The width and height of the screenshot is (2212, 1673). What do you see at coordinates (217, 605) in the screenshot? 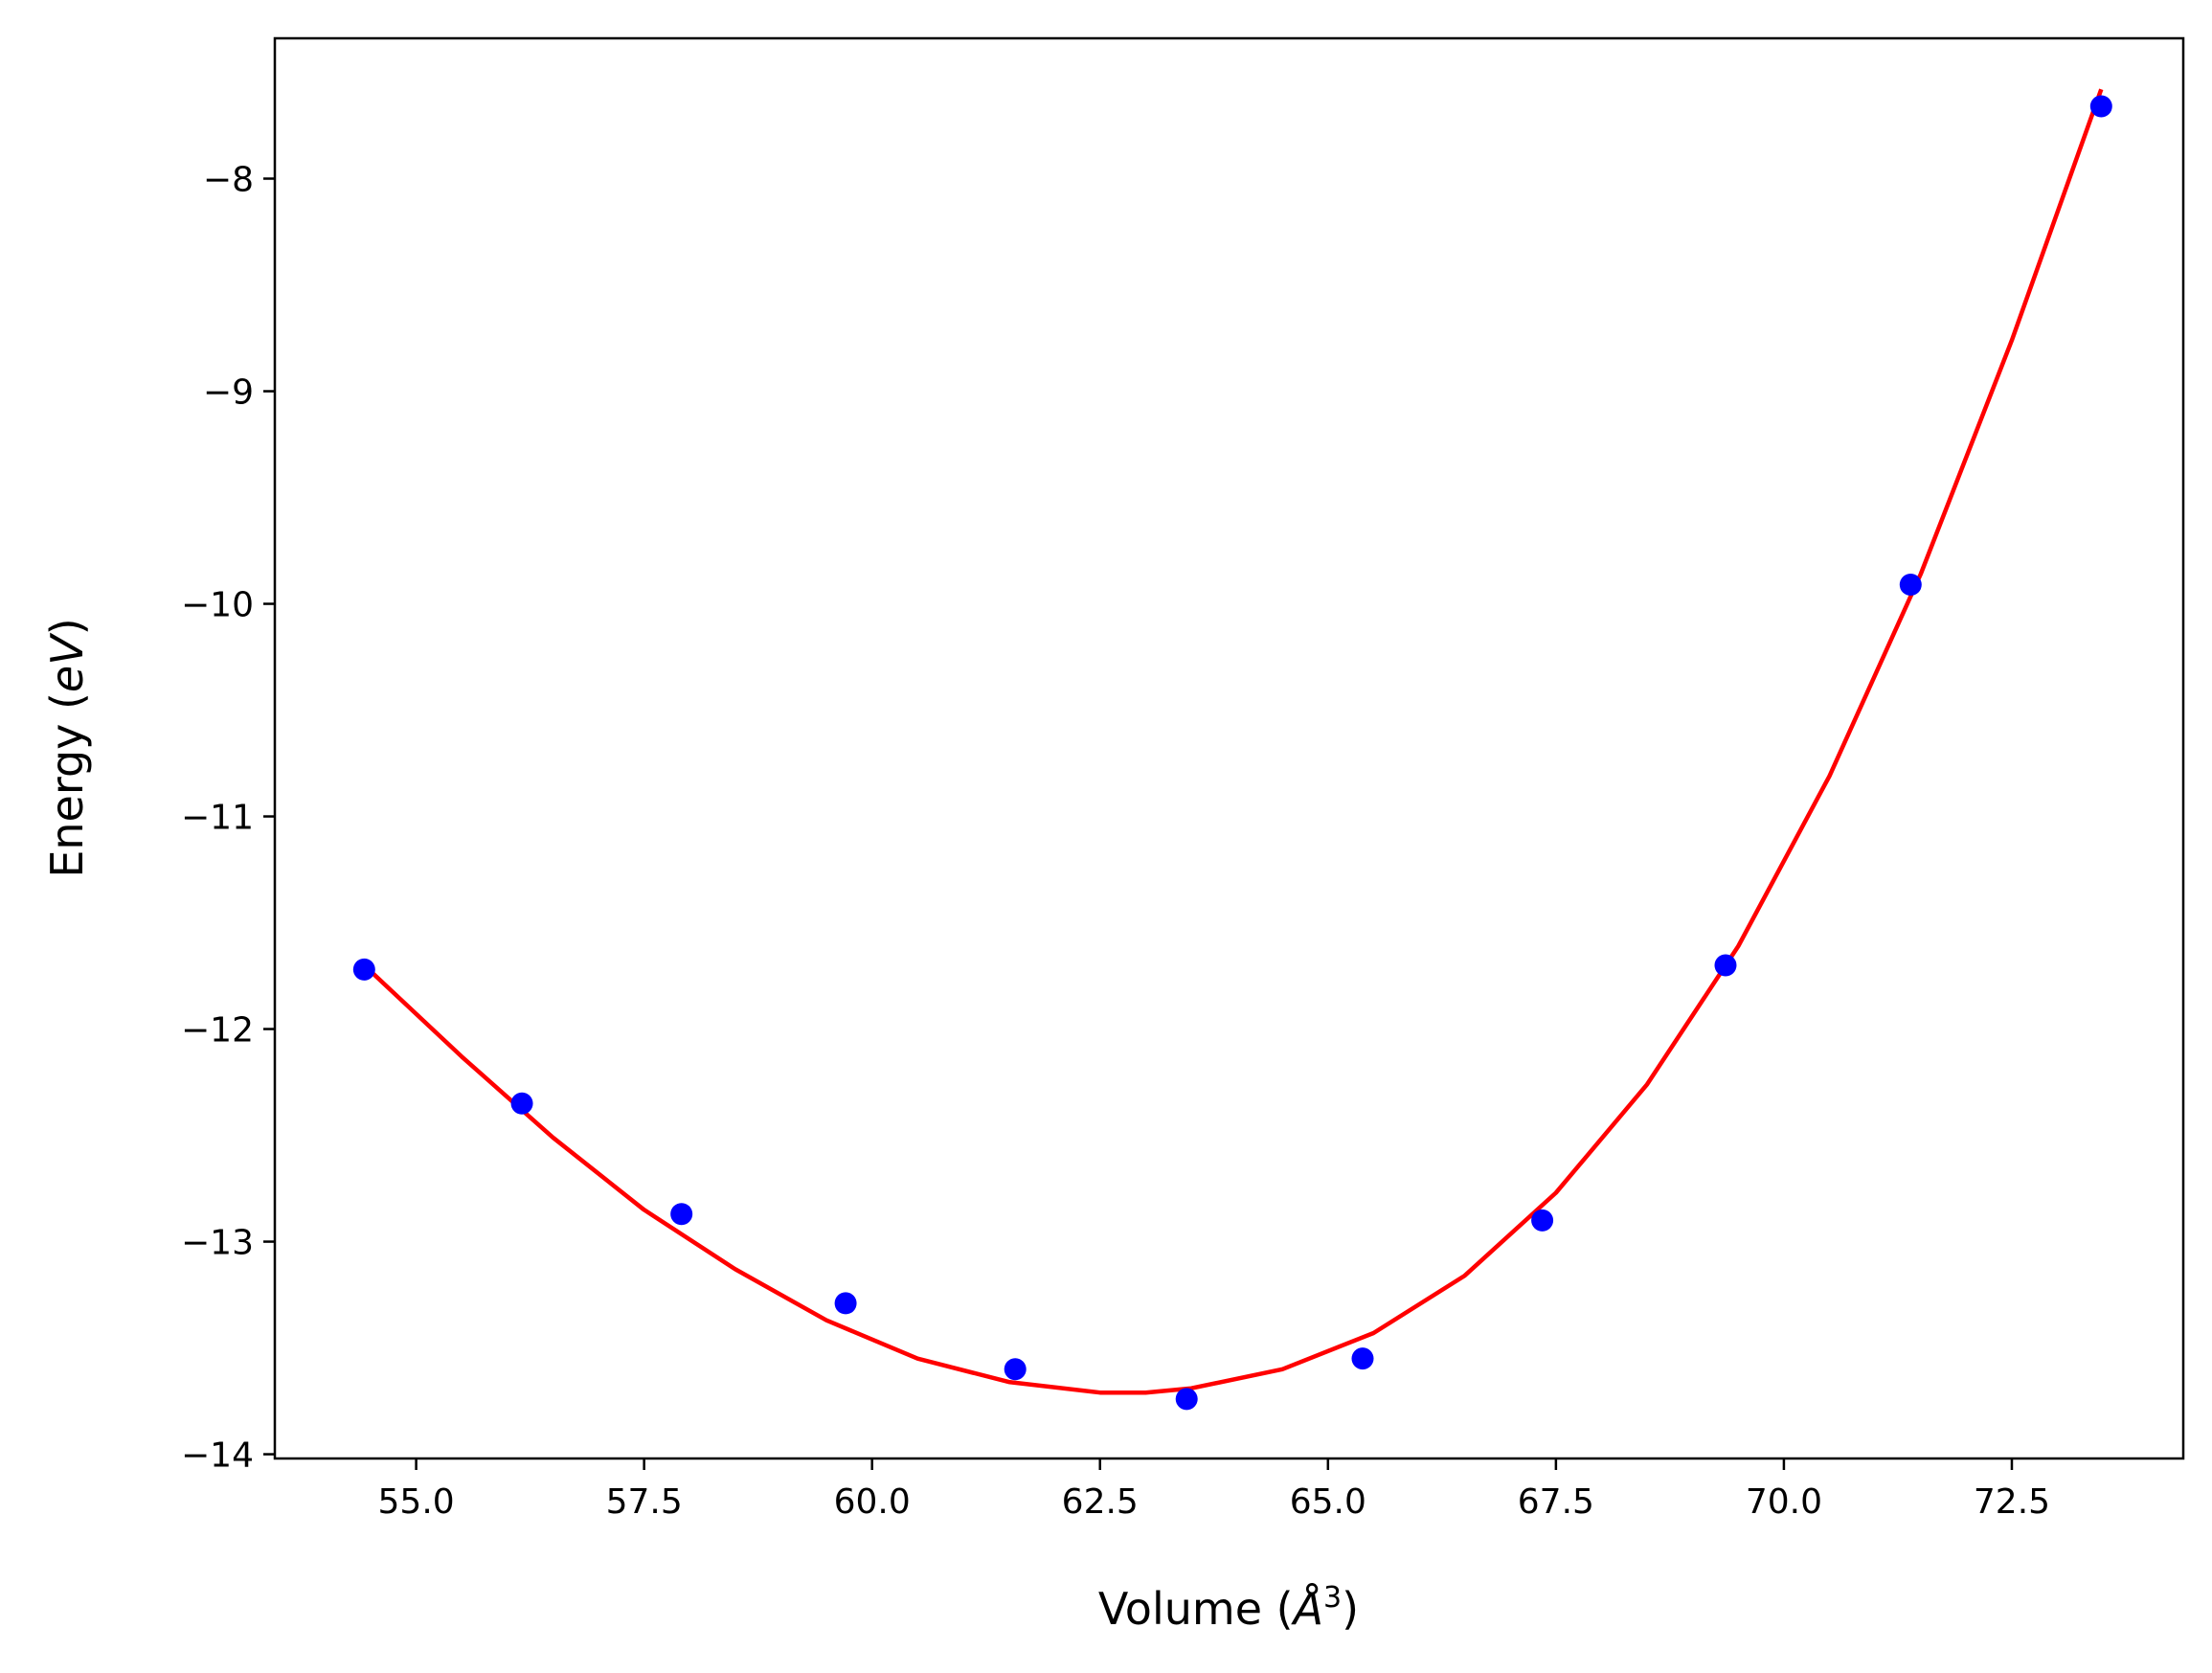
I see `y-tick-label: −10` at bounding box center [217, 605].